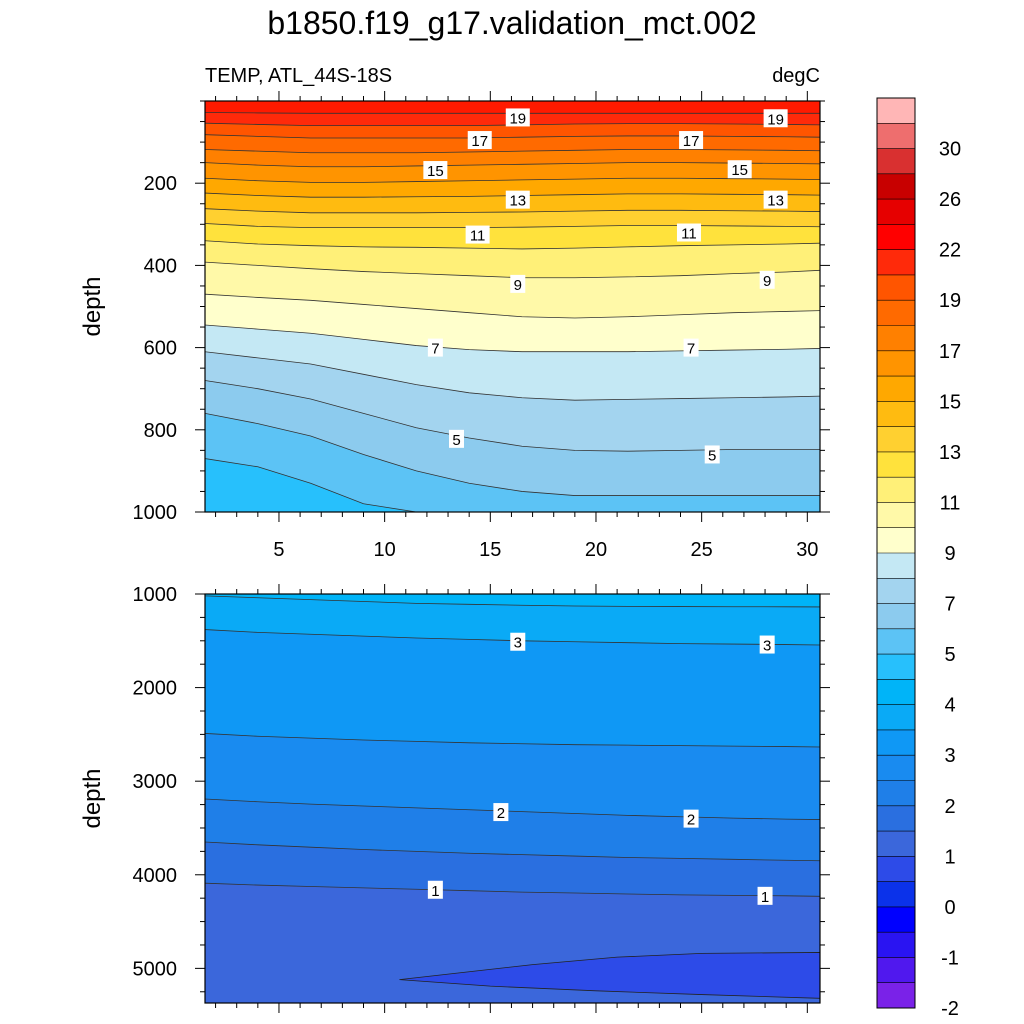 The height and width of the screenshot is (1024, 1024). I want to click on upper-contour-label: 13, so click(775, 201).